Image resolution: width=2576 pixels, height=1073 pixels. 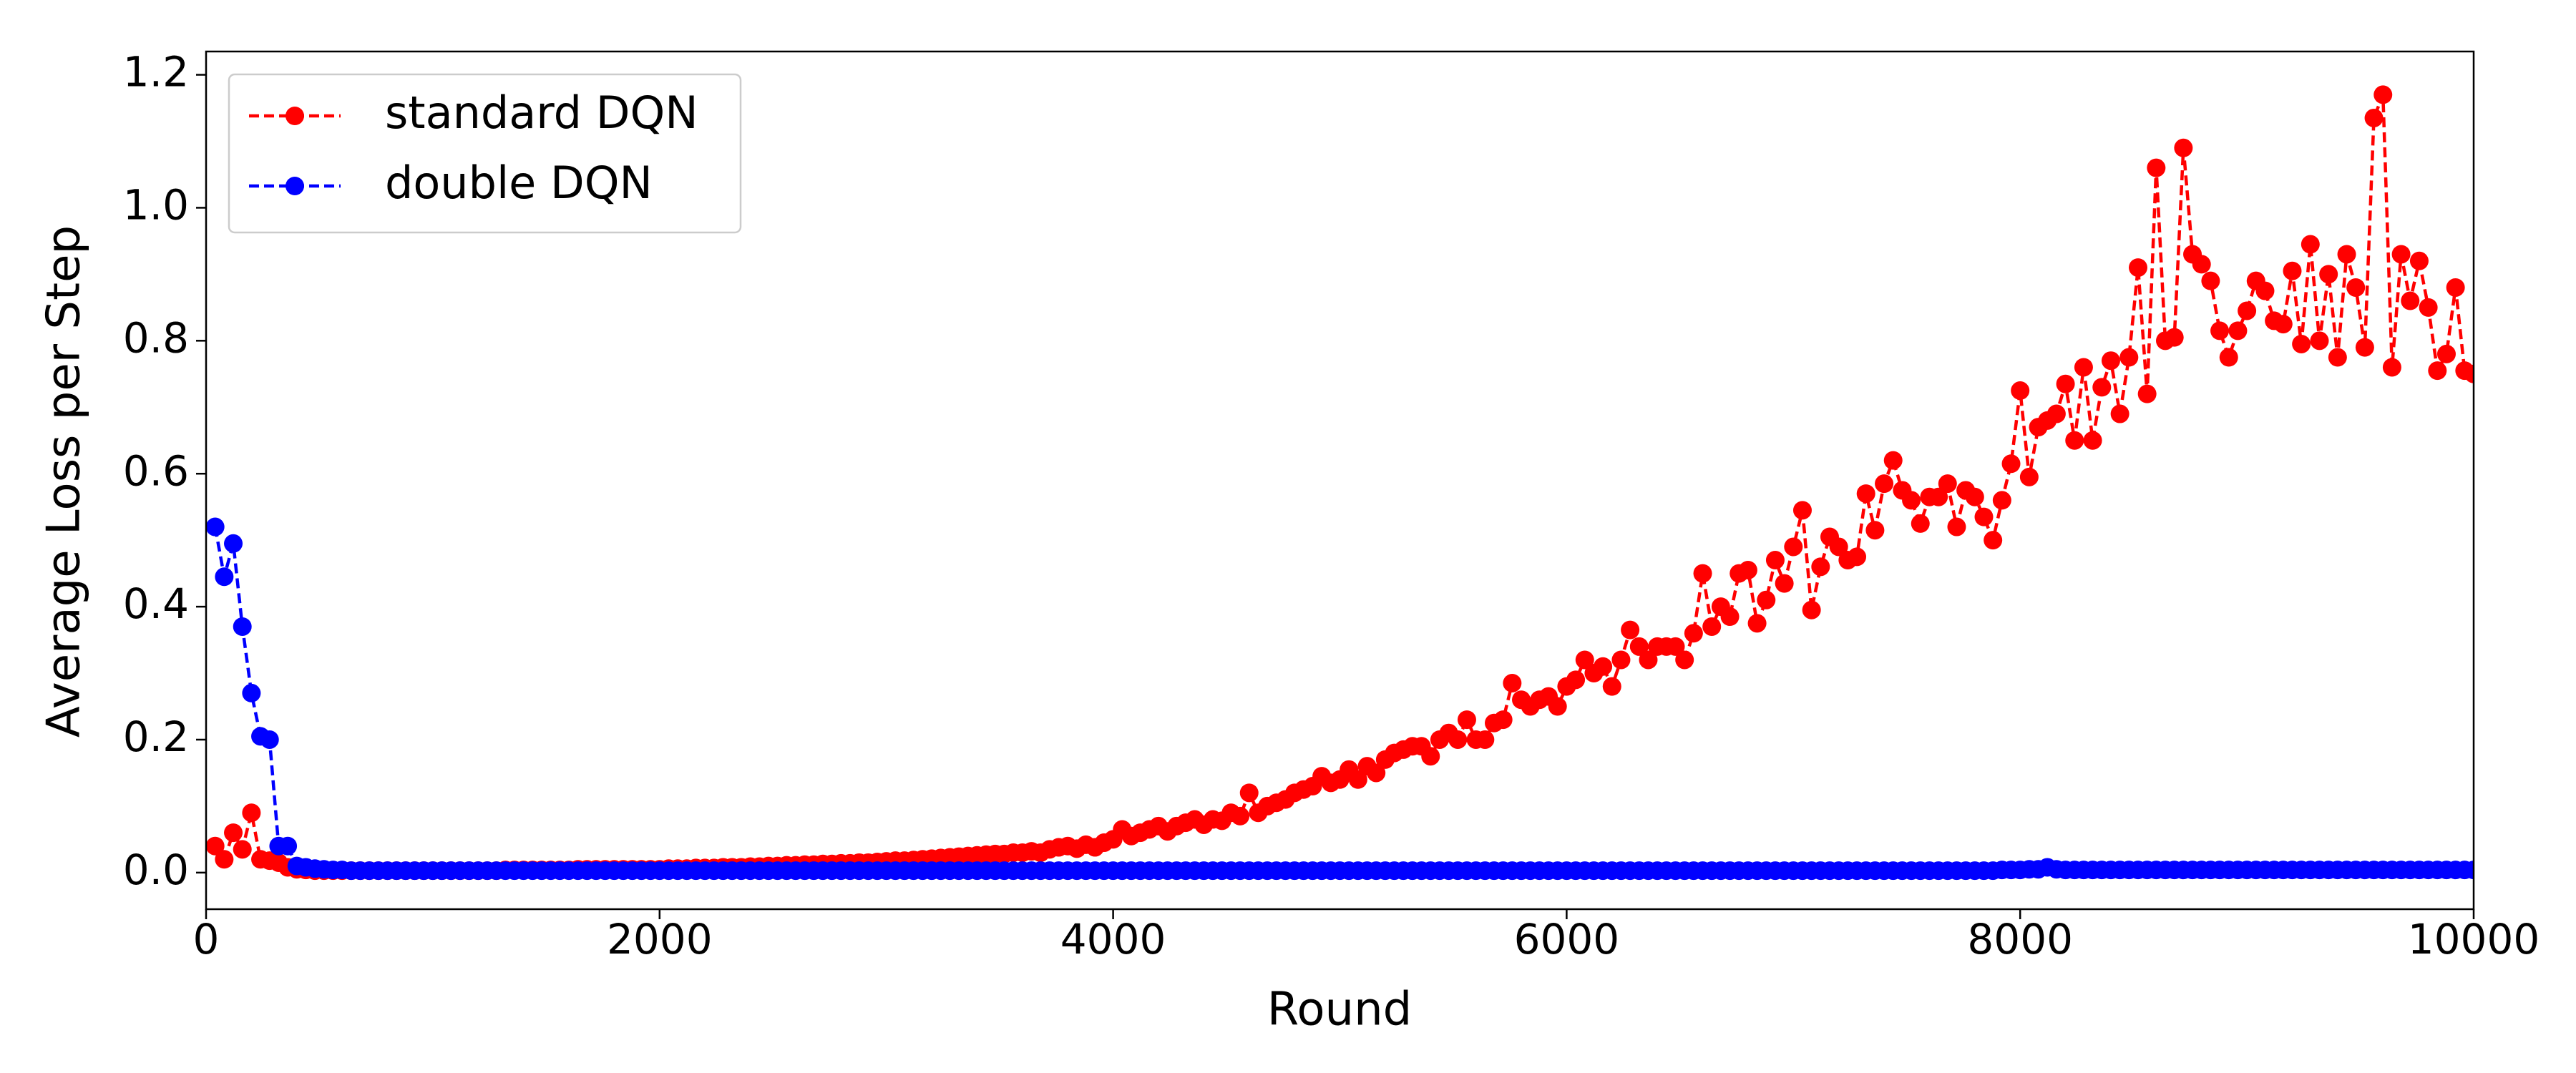 I want to click on x-tick-label: 2000, so click(x=660, y=939).